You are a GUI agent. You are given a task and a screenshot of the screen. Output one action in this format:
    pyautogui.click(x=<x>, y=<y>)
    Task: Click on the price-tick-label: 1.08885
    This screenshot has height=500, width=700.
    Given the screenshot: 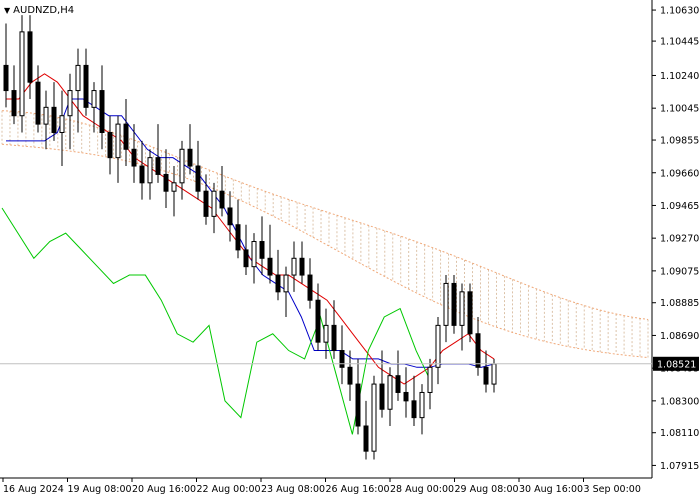 What is the action you would take?
    pyautogui.click(x=679, y=303)
    